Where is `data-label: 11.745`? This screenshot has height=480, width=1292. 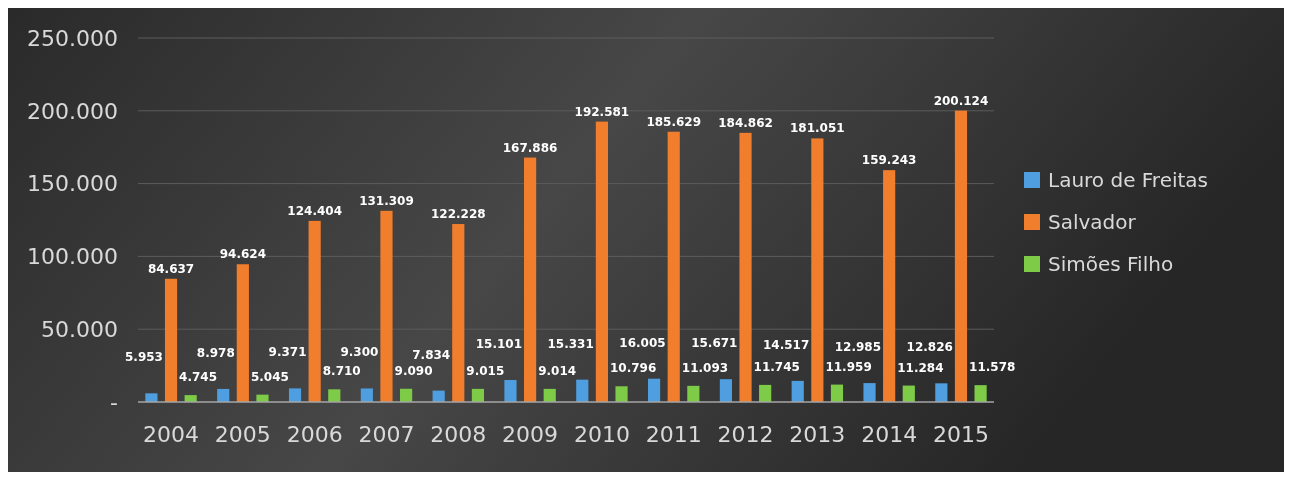
data-label: 11.745 is located at coordinates (776, 366).